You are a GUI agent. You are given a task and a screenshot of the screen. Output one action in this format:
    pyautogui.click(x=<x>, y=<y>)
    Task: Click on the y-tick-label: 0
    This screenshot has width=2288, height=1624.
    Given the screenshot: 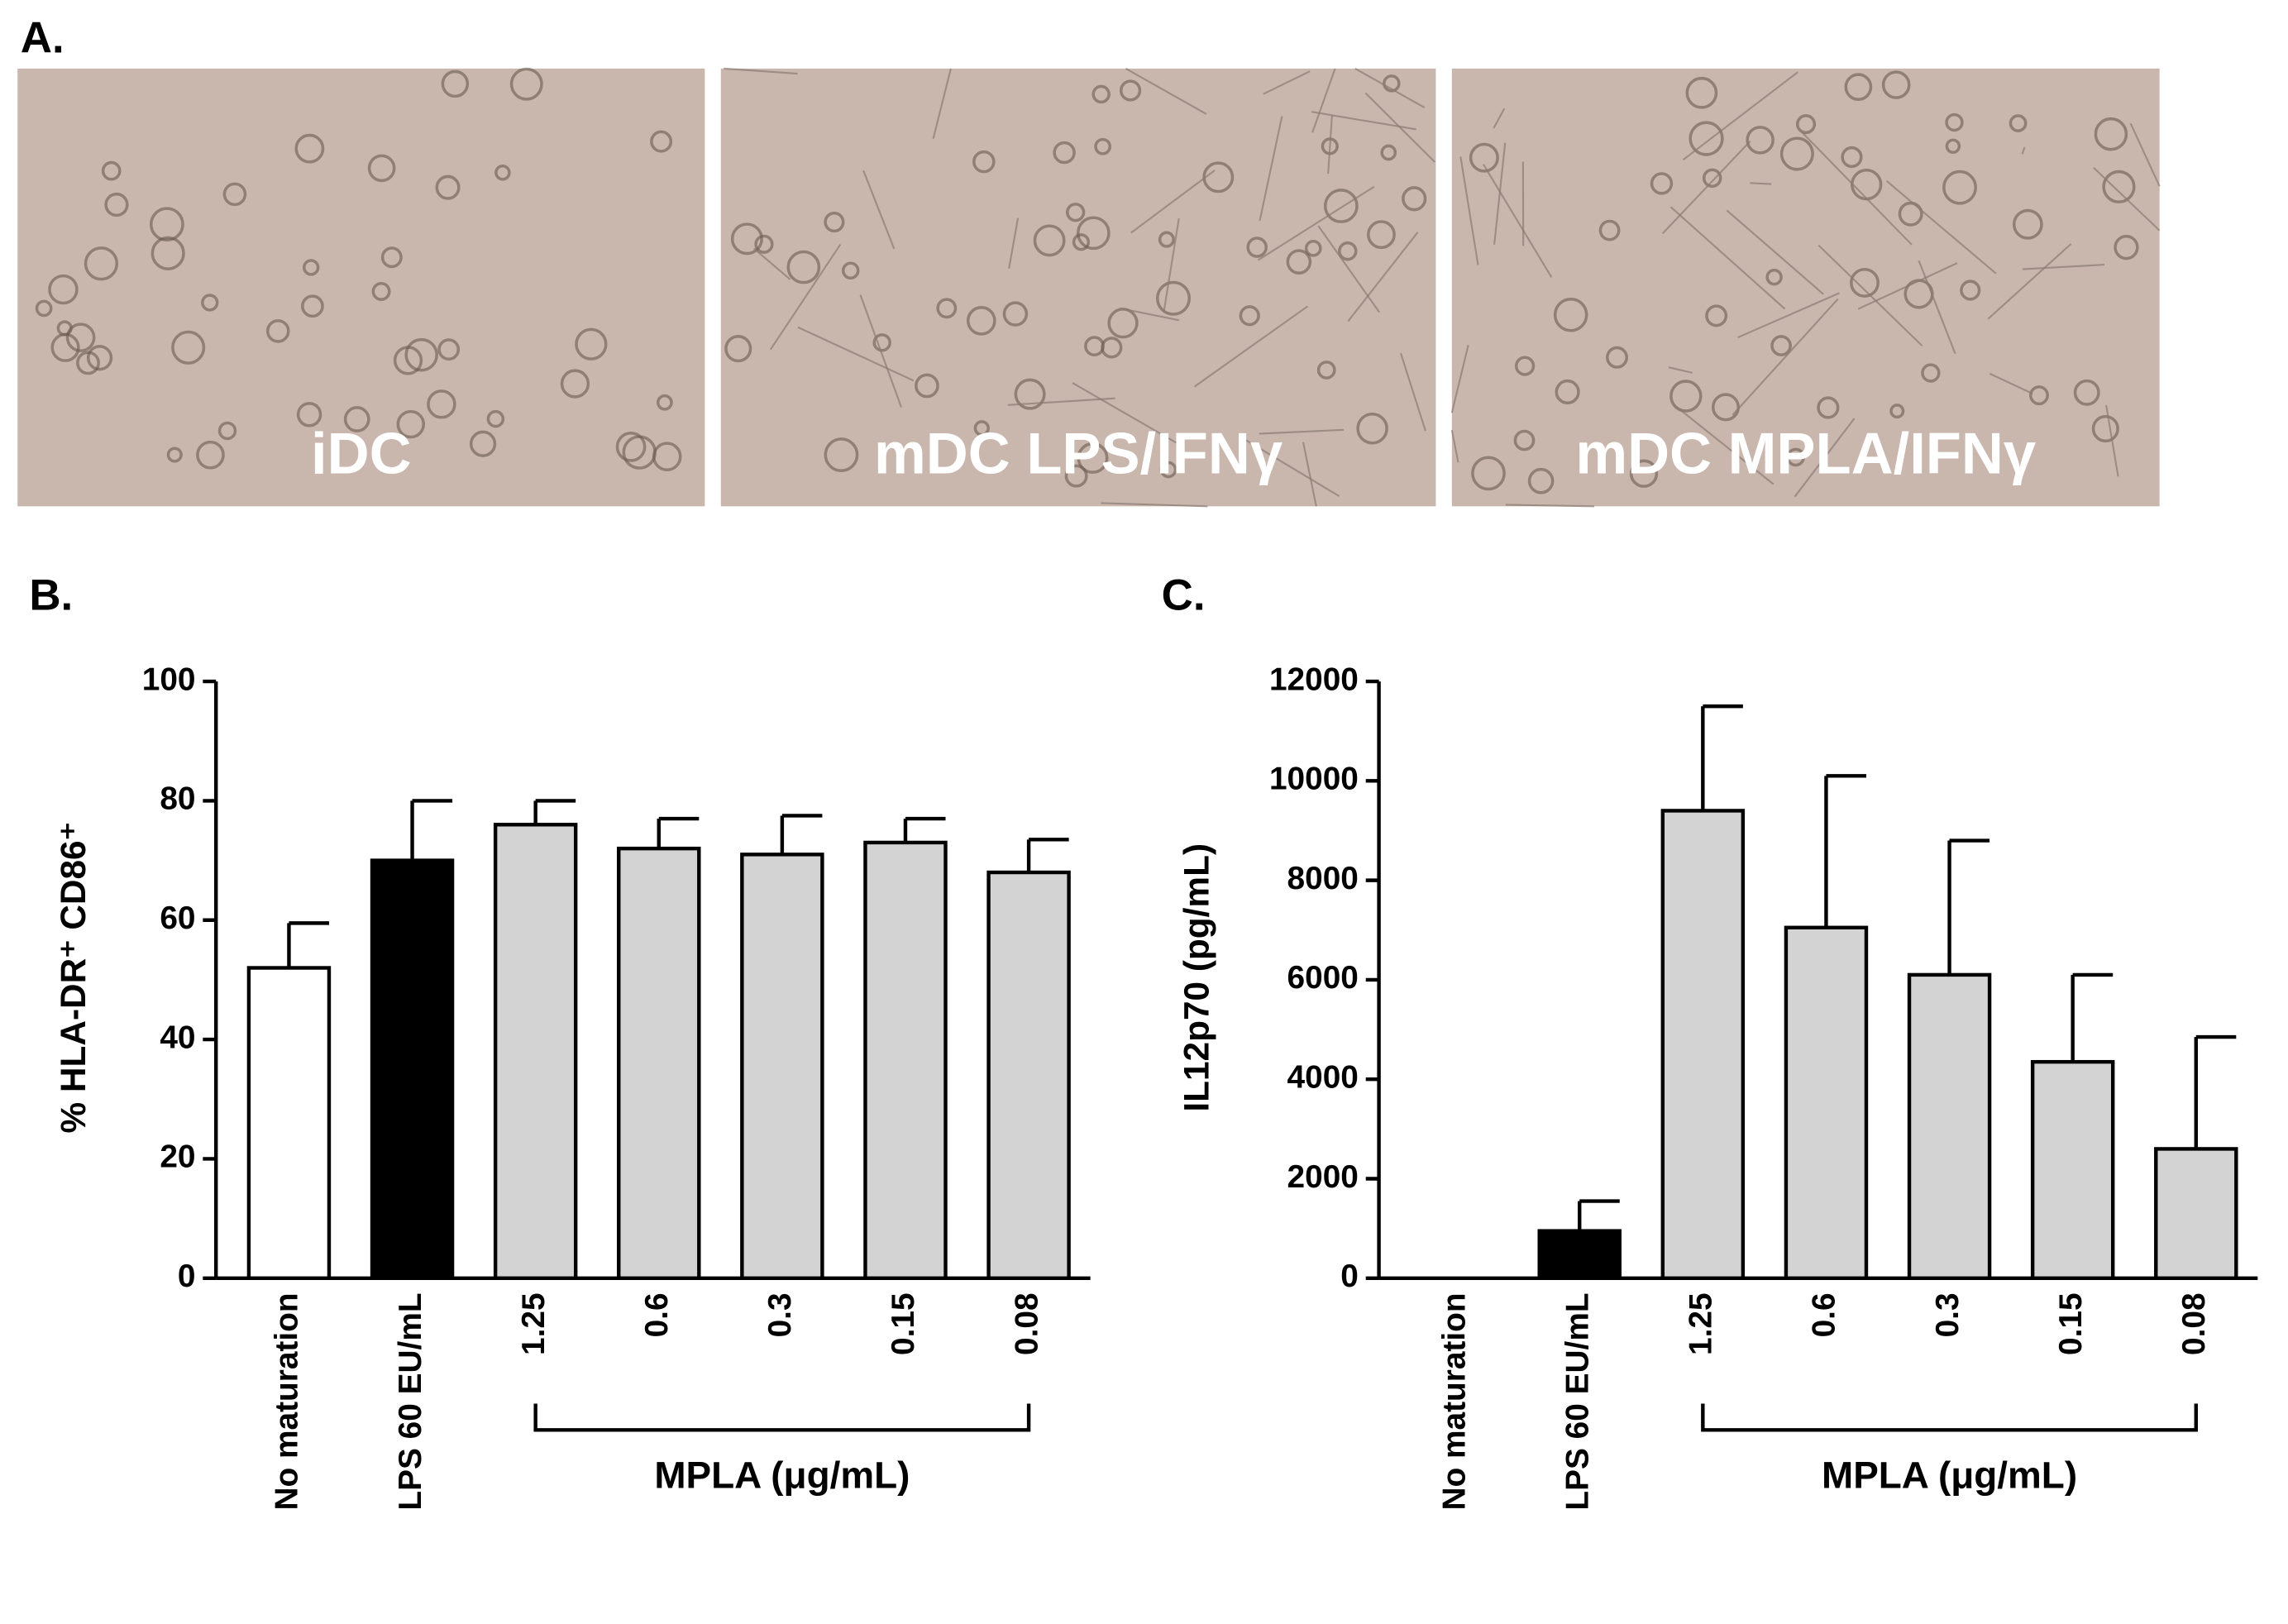 What is the action you would take?
    pyautogui.click(x=187, y=1276)
    